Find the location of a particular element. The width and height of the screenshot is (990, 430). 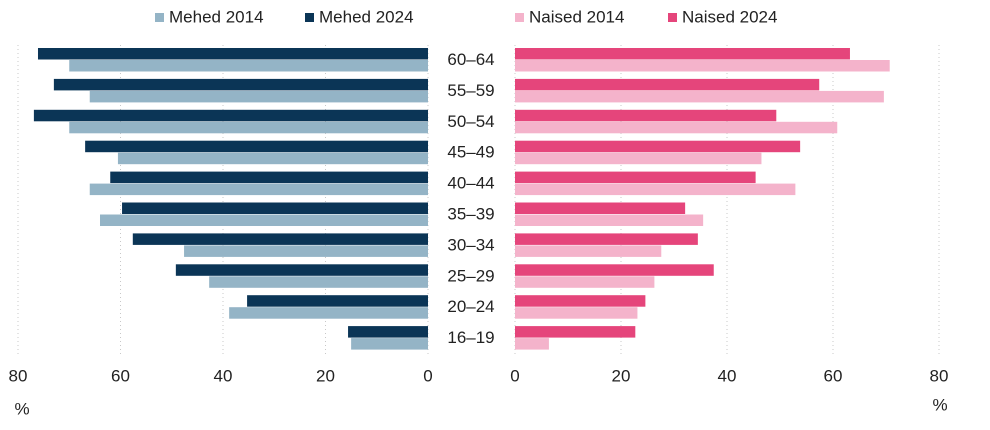

category-label: 50–54 is located at coordinates (470, 121).